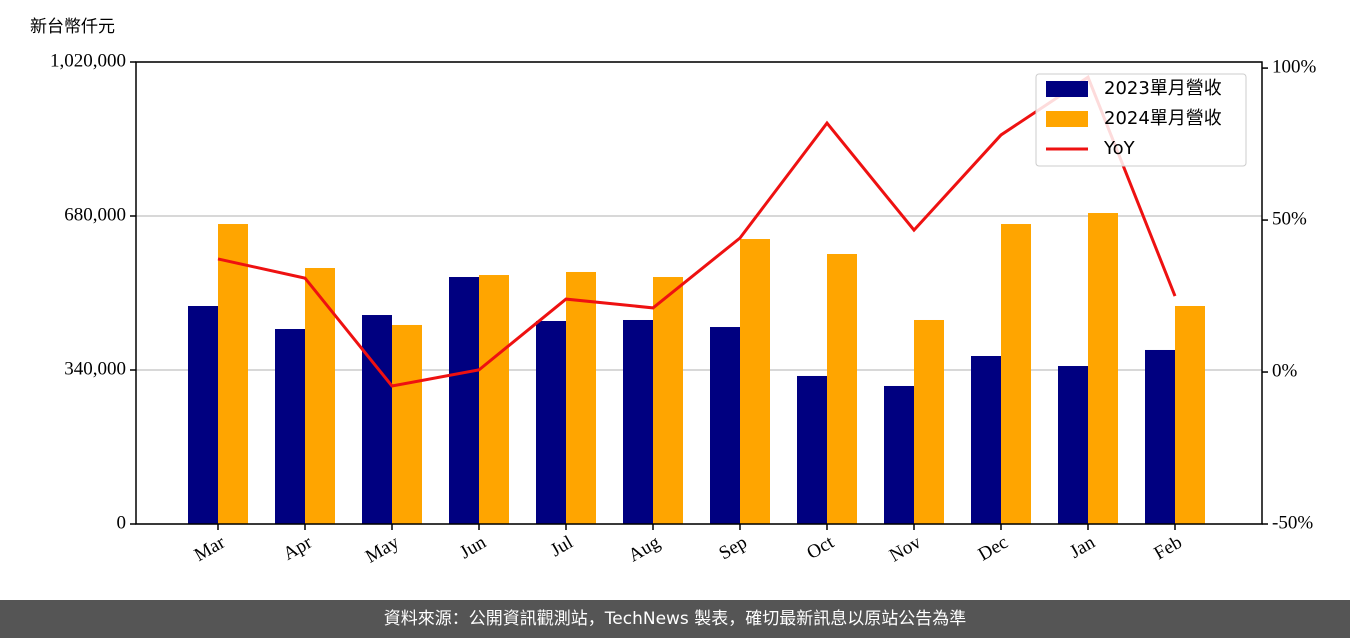  What do you see at coordinates (644, 549) in the screenshot?
I see `x-tick-label: Aug` at bounding box center [644, 549].